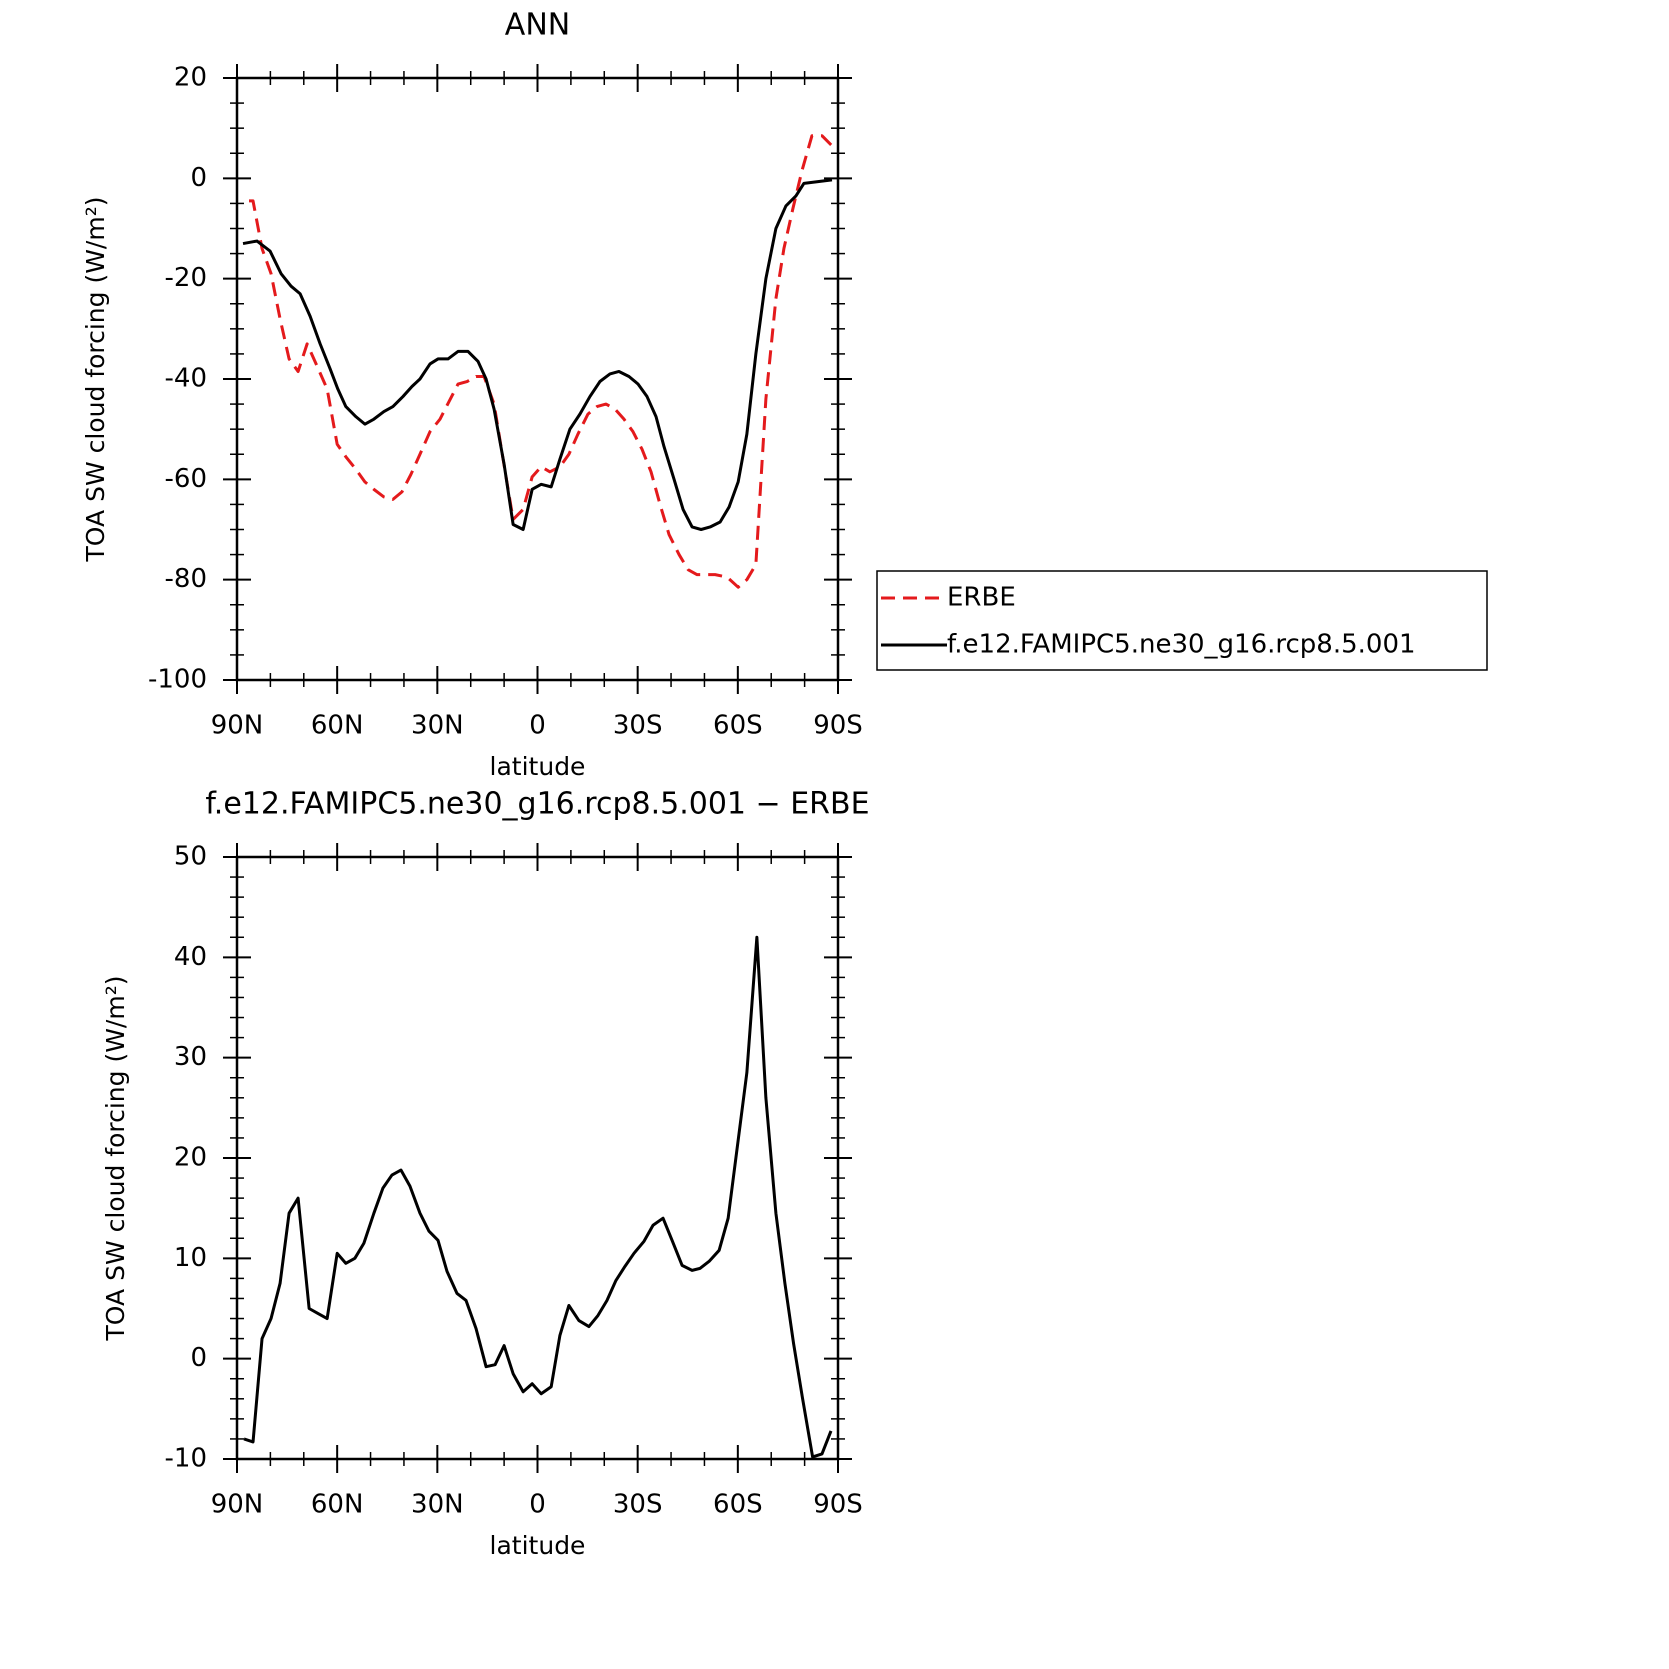  What do you see at coordinates (981, 598) in the screenshot?
I see `legend-label: ERBE` at bounding box center [981, 598].